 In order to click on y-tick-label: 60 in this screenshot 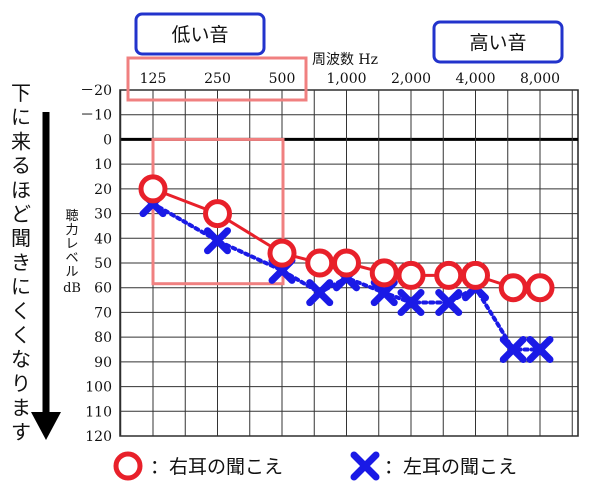, I will do `click(103, 289)`.